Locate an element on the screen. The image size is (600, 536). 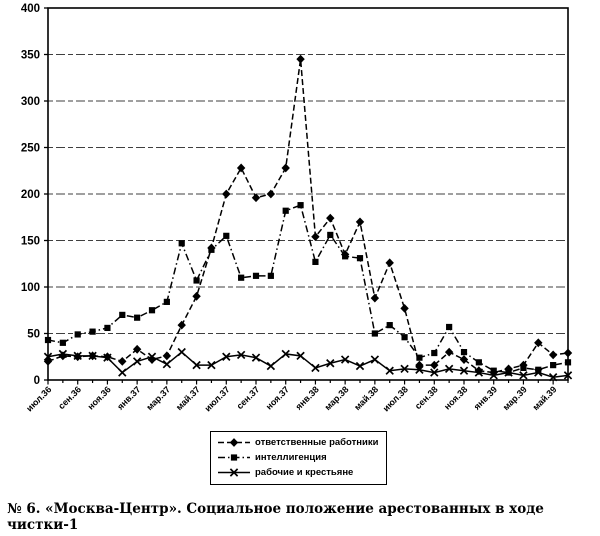
y-tick-label: 200 is located at coordinates (30, 195).